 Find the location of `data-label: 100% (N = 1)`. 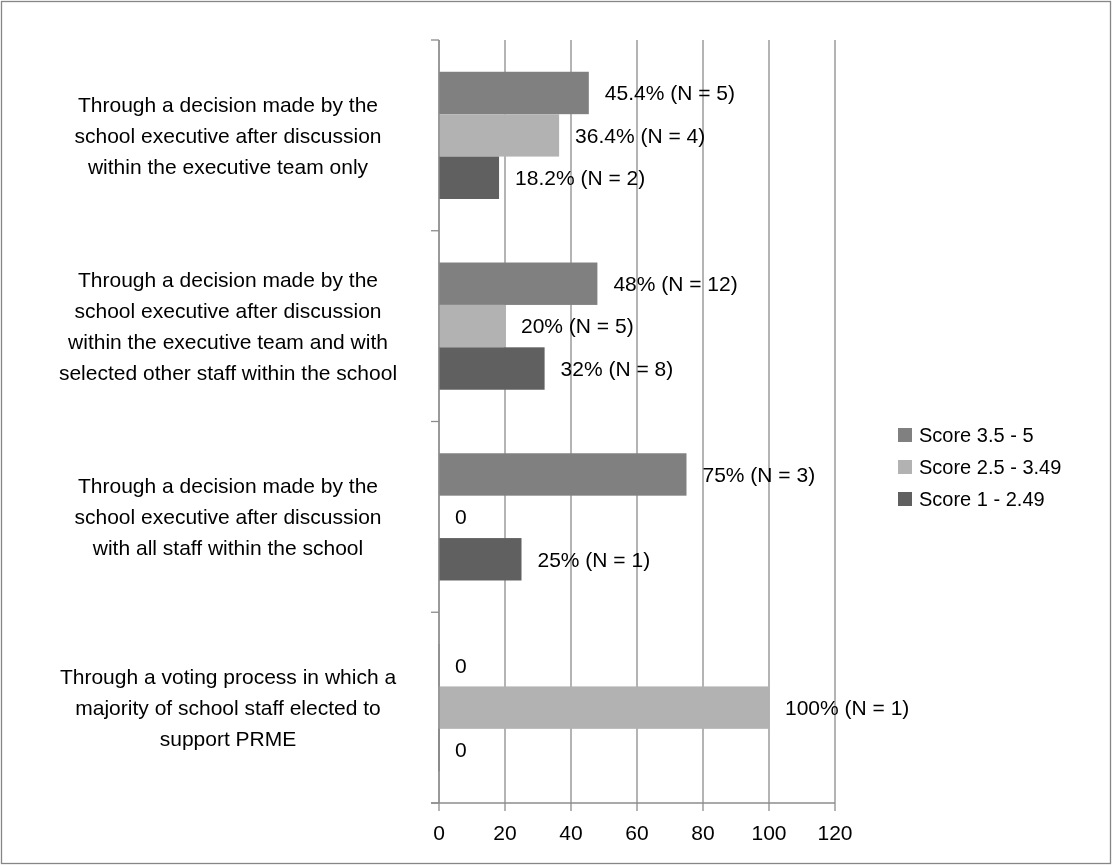

data-label: 100% (N = 1) is located at coordinates (847, 707).